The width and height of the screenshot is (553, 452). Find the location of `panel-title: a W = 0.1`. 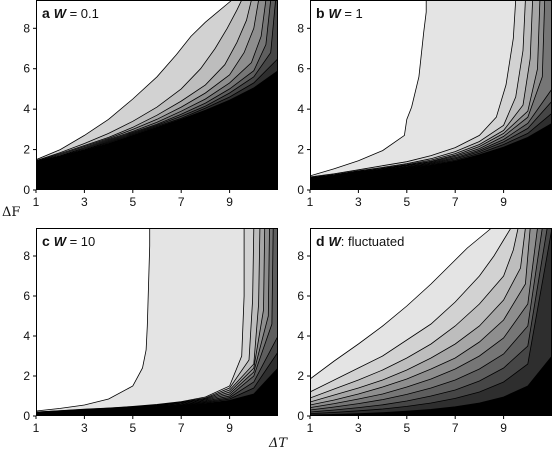

panel-title: a W = 0.1 is located at coordinates (70, 13).